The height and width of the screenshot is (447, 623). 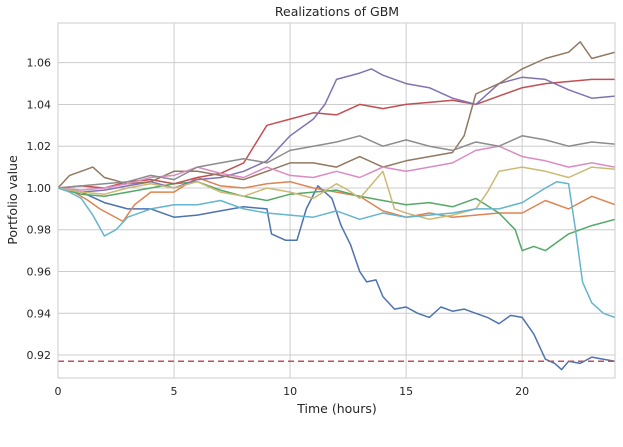 I want to click on x-tick-label: 5, so click(x=174, y=391).